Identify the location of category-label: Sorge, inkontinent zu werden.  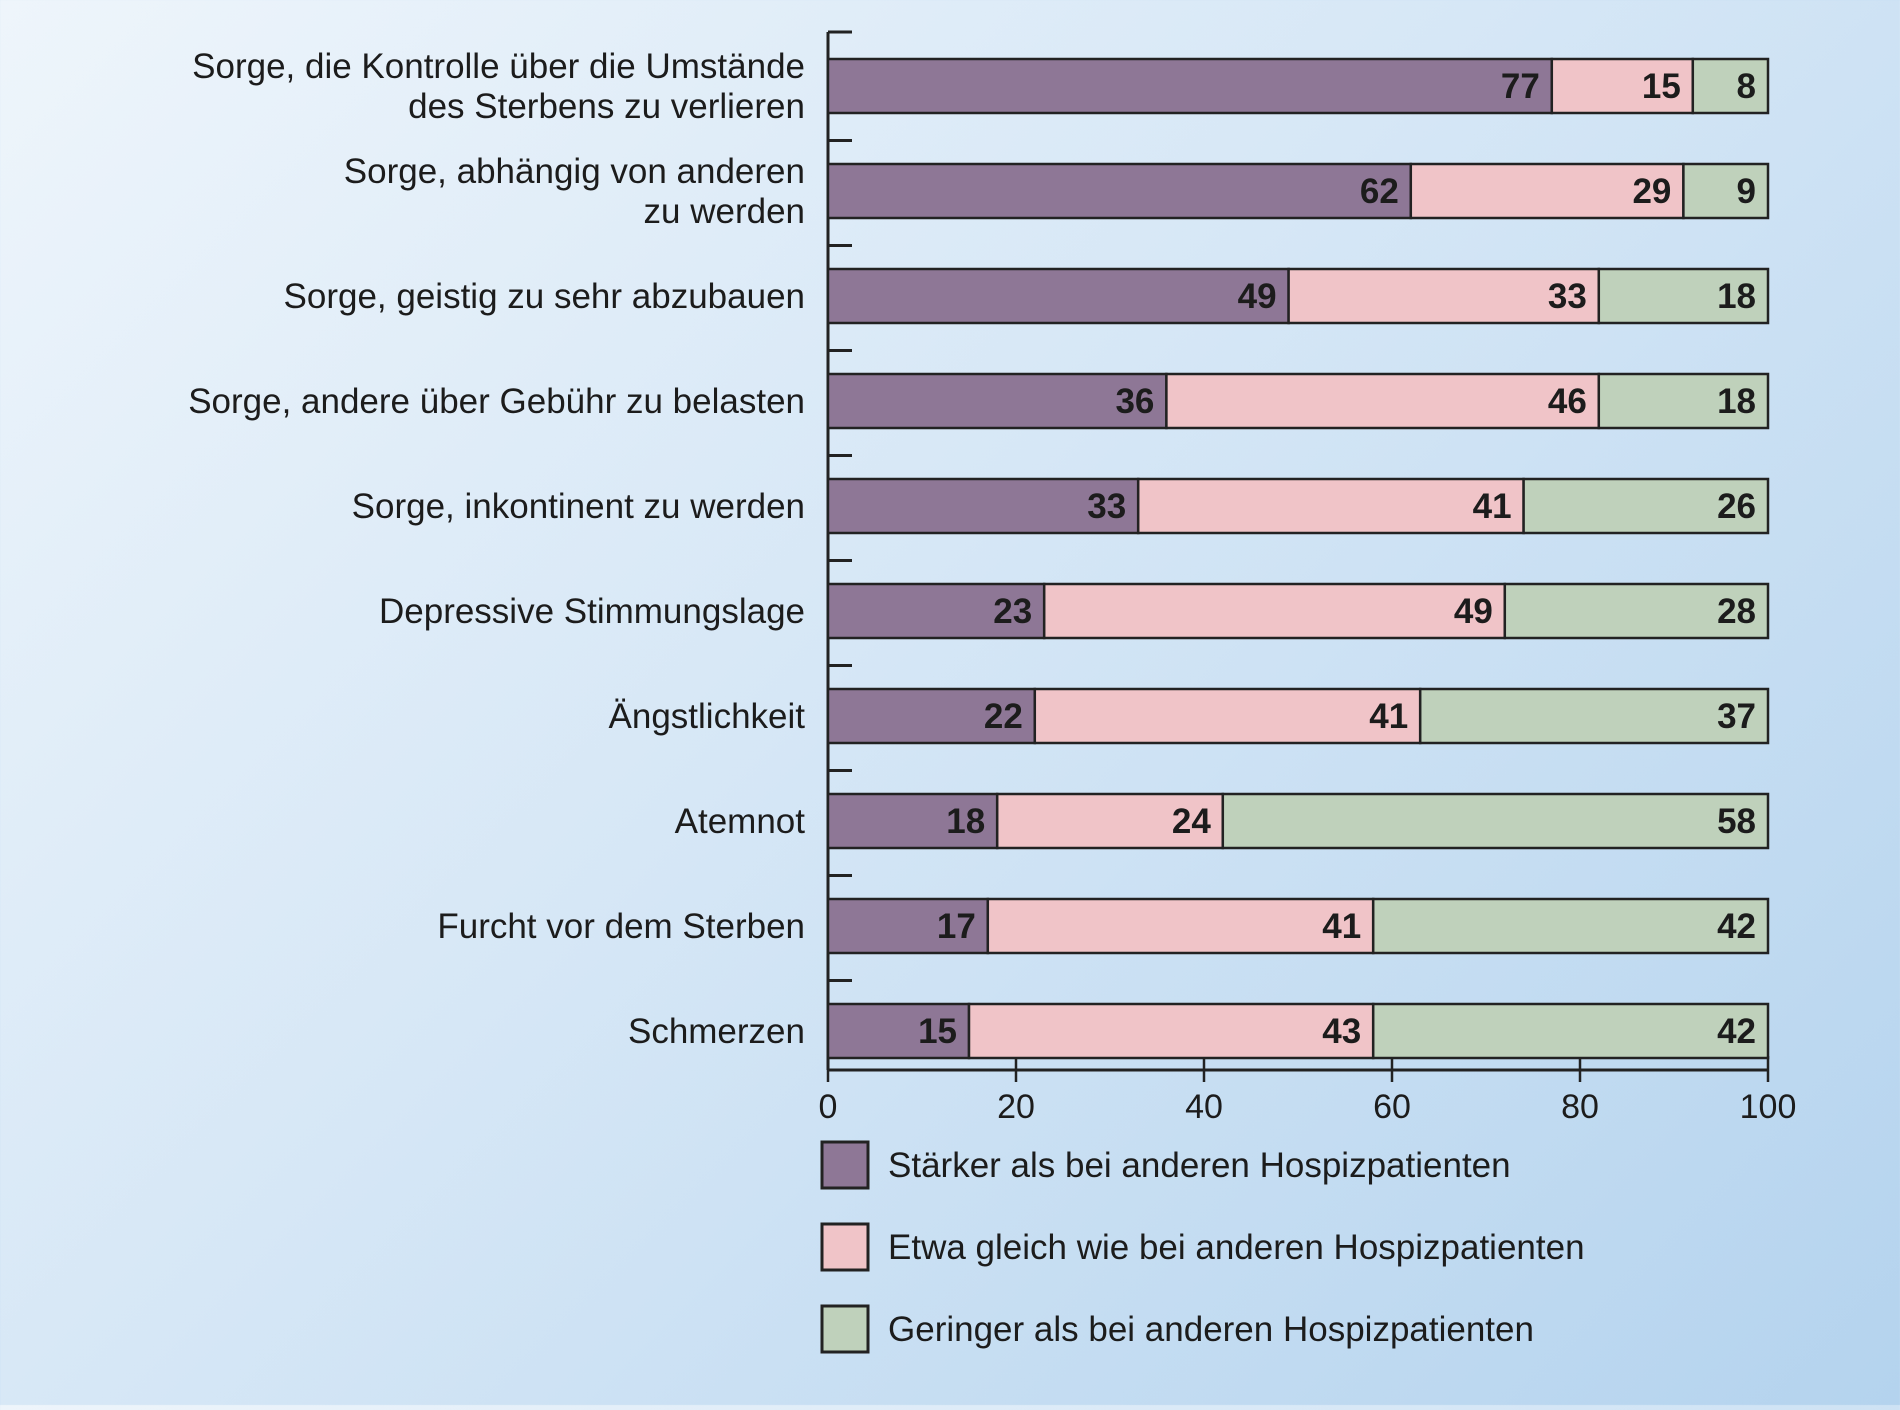
(578, 506).